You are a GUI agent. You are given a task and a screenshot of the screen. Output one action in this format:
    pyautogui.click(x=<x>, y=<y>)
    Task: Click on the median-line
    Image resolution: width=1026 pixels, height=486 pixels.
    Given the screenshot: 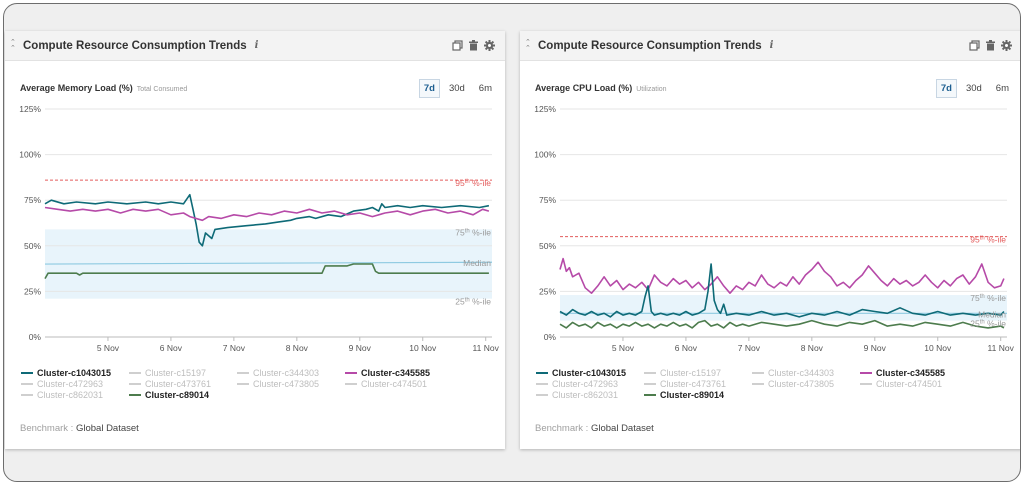 What is the action you would take?
    pyautogui.click(x=268, y=263)
    